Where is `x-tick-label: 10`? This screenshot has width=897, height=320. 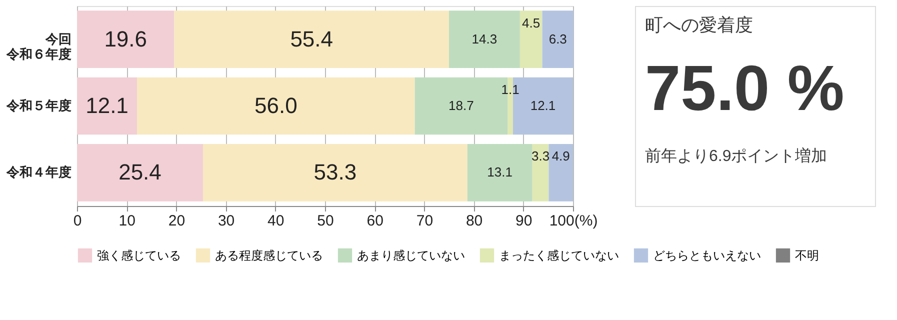
x-tick-label: 10 is located at coordinates (127, 221).